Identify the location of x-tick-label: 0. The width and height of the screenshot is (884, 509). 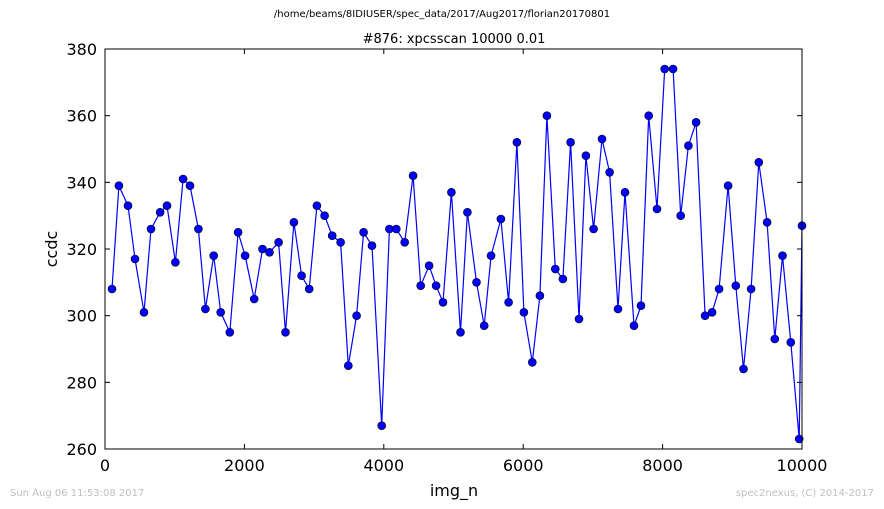
(105, 465).